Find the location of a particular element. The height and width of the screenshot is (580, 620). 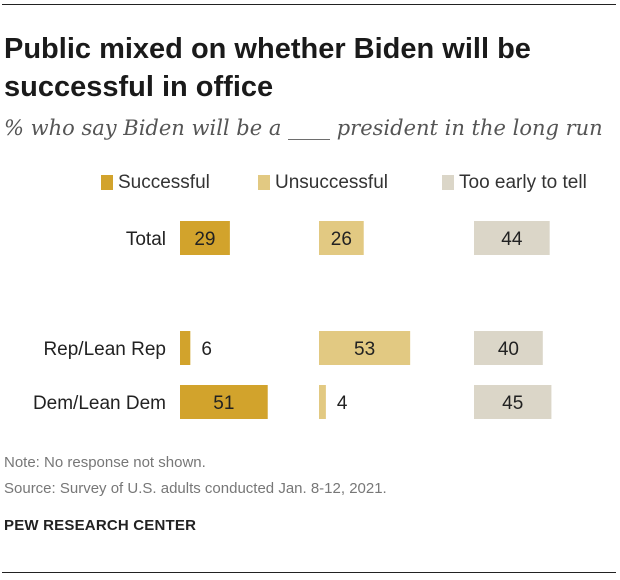

bar-successful-total is located at coordinates (205, 238).